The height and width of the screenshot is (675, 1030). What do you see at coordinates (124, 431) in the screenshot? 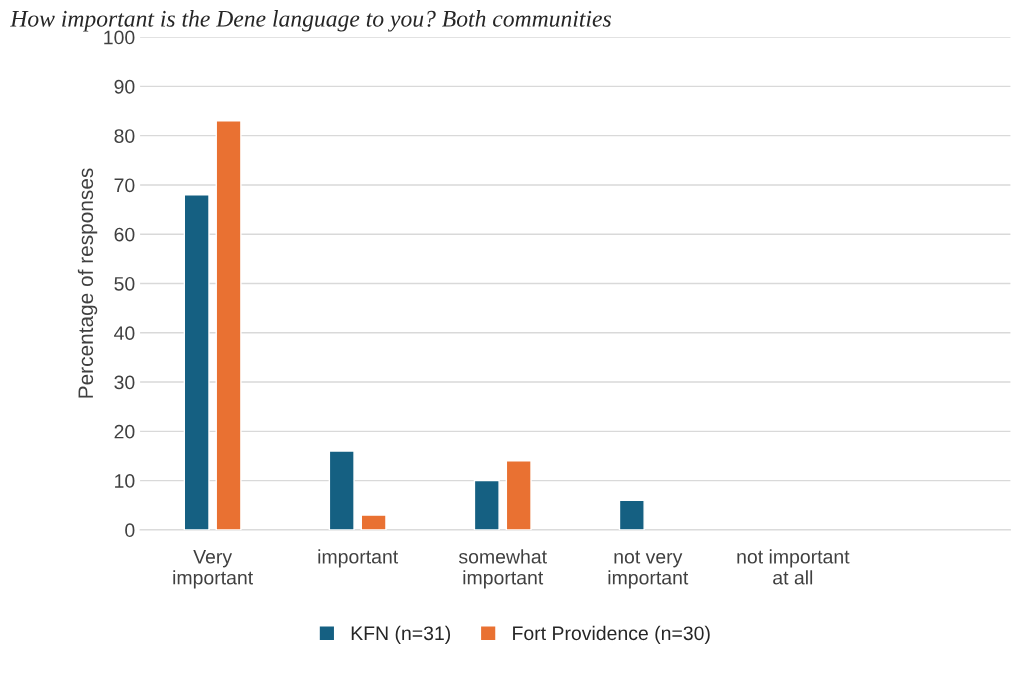
I see `y-tick-label: 20` at bounding box center [124, 431].